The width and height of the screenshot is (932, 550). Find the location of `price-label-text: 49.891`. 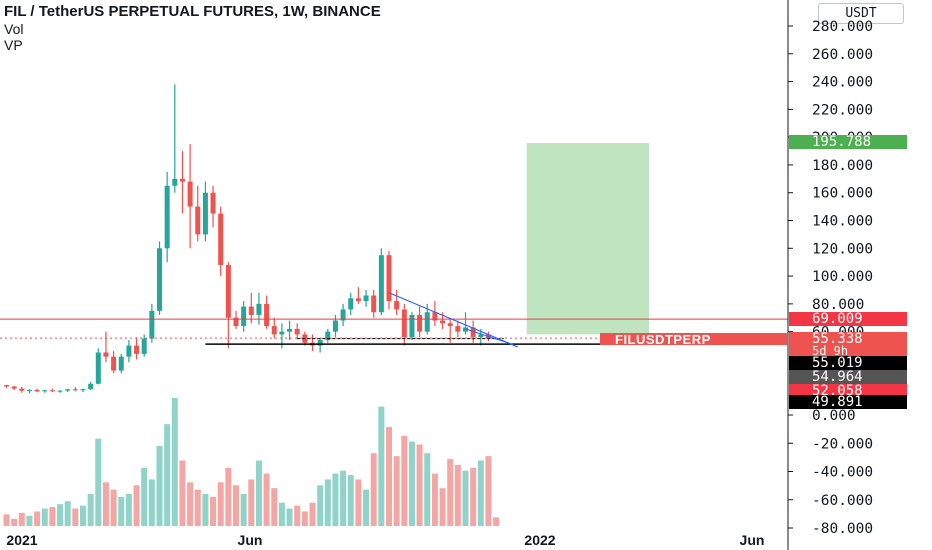

price-label-text: 49.891 is located at coordinates (837, 402).